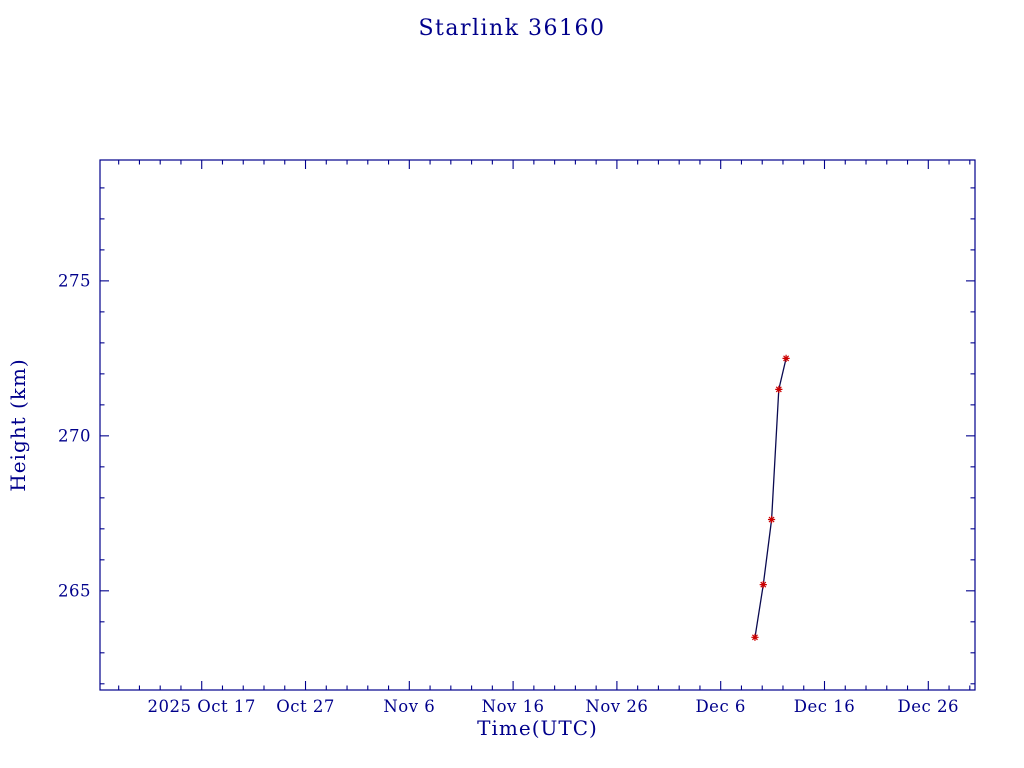 The image size is (1024, 768). I want to click on x-axis-label: Time(UTC), so click(537, 728).